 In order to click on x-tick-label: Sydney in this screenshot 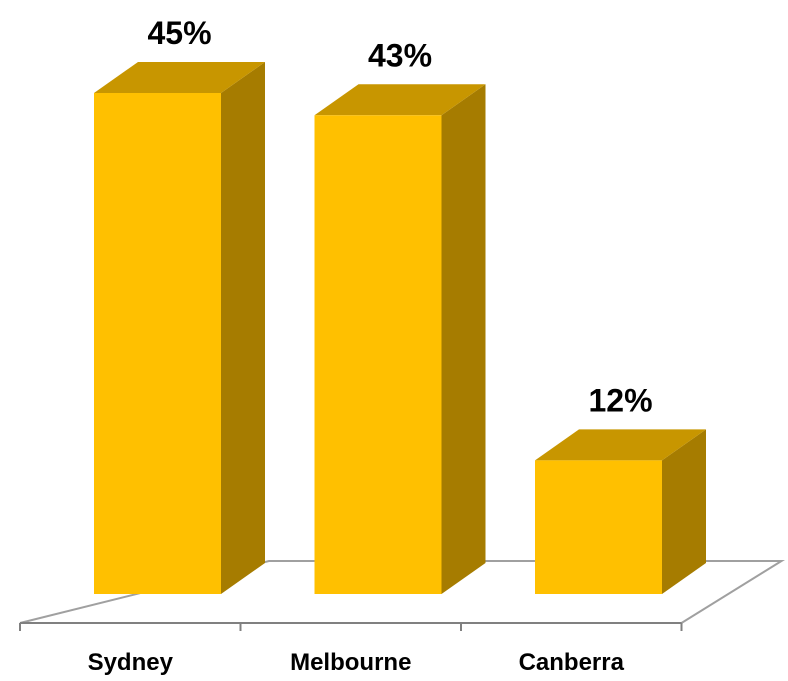, I will do `click(131, 662)`.